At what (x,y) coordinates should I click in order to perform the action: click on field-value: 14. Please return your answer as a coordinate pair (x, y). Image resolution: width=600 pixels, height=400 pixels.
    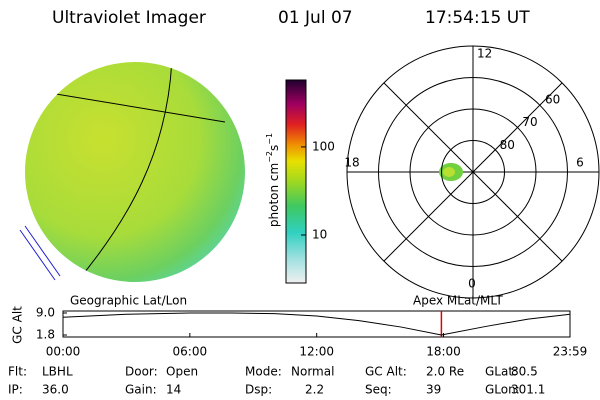
    Looking at the image, I should click on (173, 390).